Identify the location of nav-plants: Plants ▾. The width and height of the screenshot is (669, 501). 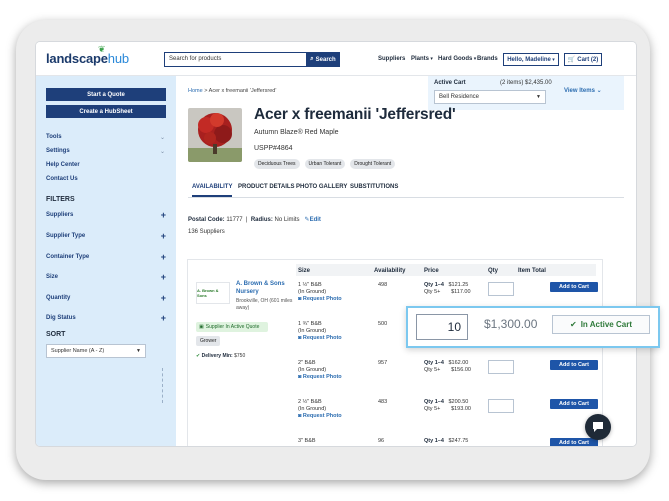
(422, 59).